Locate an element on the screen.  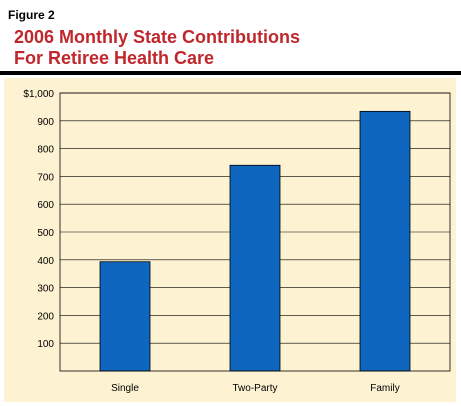
y-tick-label: 300 is located at coordinates (45, 289).